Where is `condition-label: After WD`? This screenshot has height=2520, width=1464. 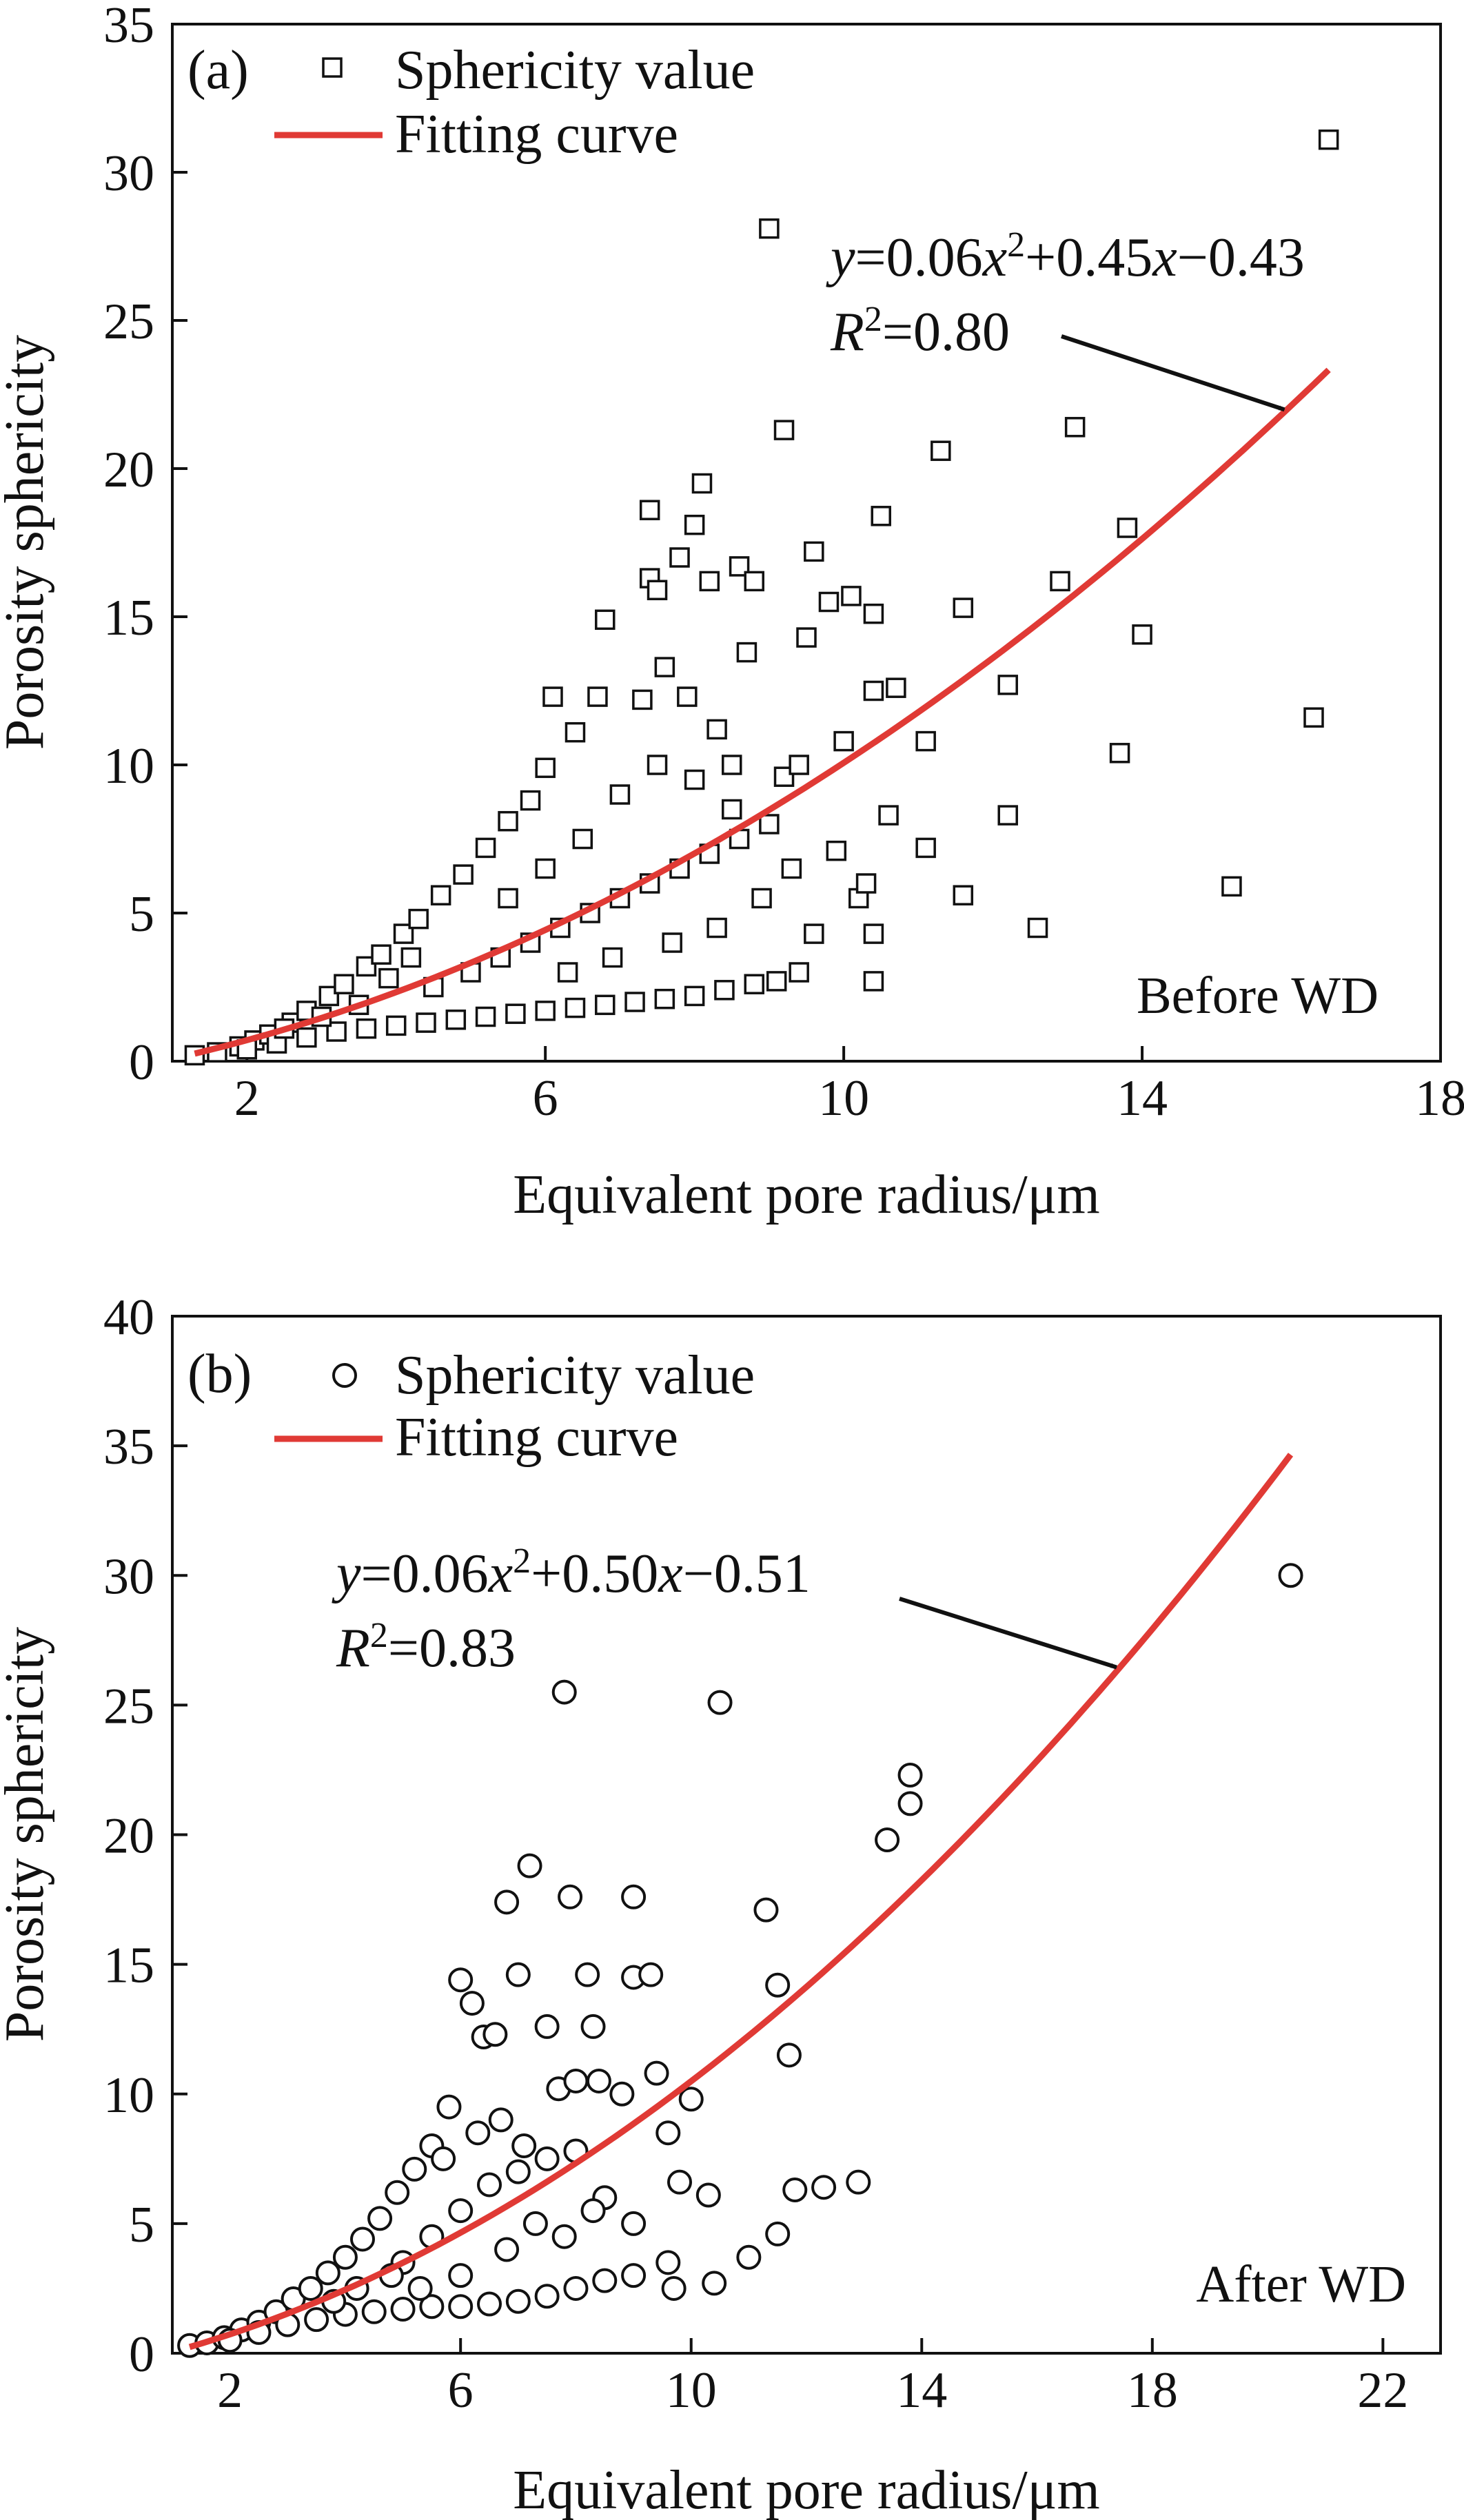
condition-label: After WD is located at coordinates (1301, 2284).